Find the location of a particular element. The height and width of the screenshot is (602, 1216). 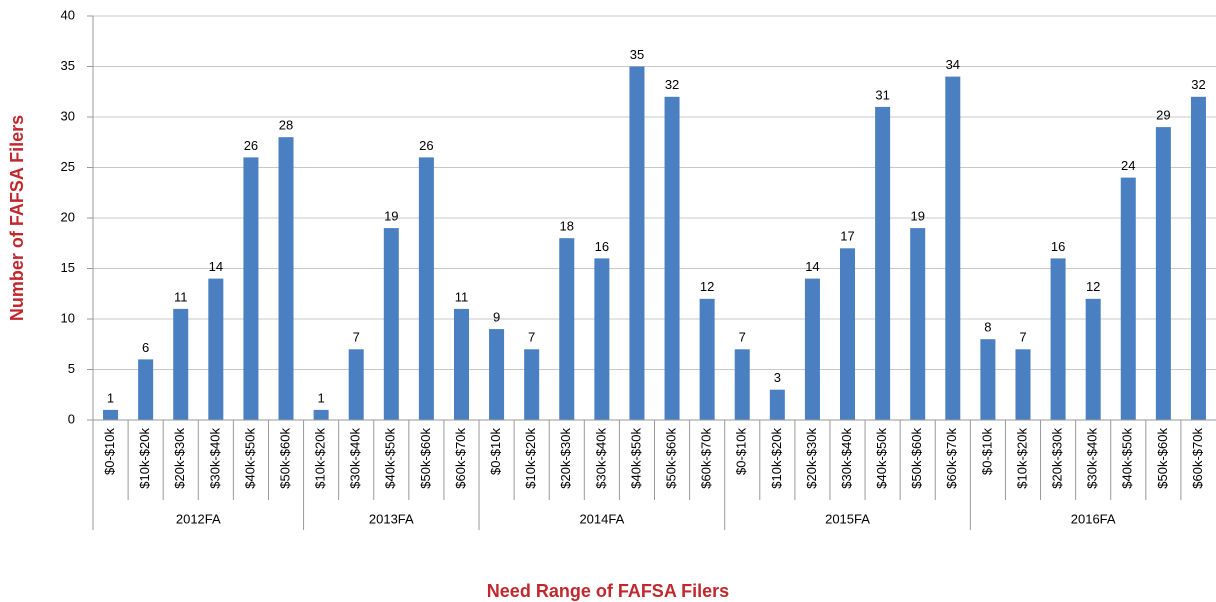

value-label: 11 is located at coordinates (181, 296).